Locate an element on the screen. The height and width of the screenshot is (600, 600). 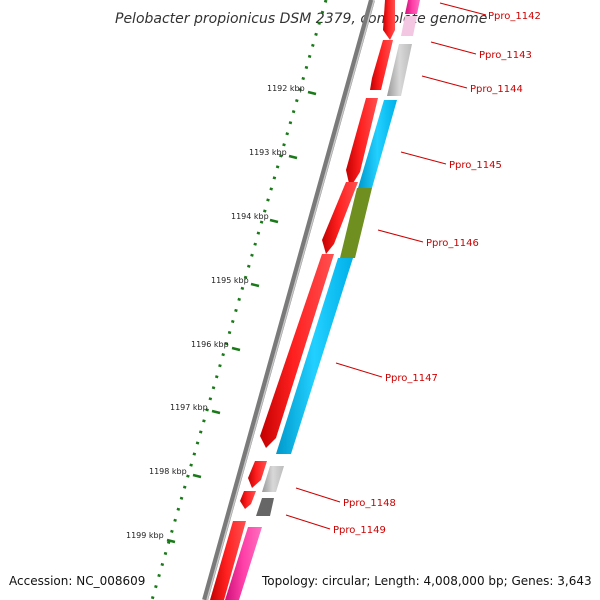
gene-feature-ppro-1147-red is located at coordinates (297, 351).